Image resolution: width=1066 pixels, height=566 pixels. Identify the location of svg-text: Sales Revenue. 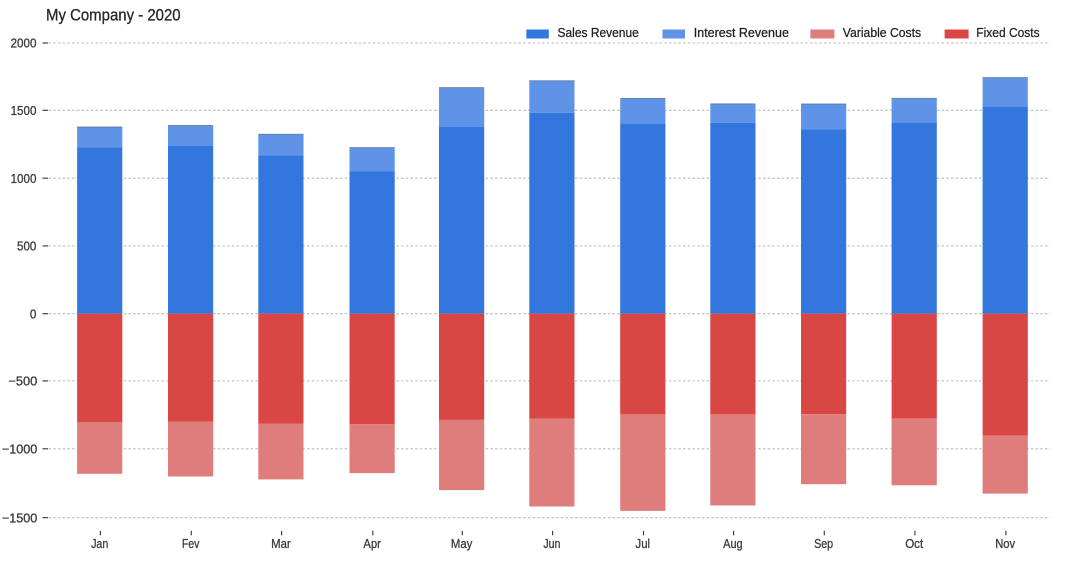
(598, 32).